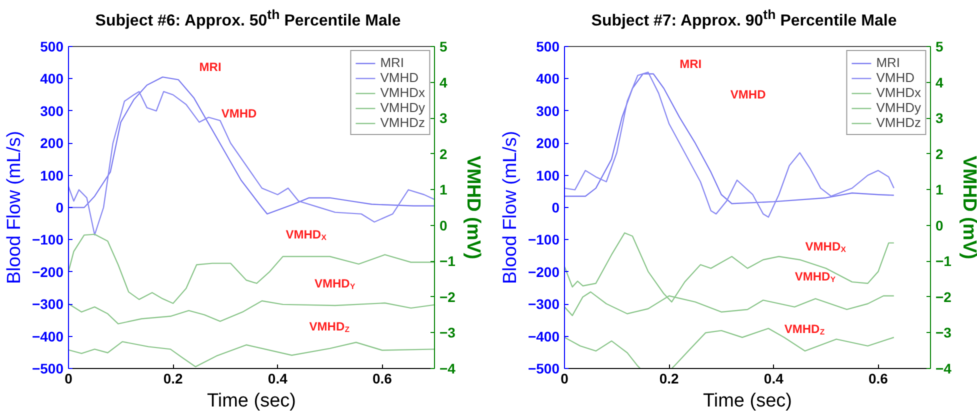  What do you see at coordinates (251, 354) in the screenshot?
I see `line-series` at bounding box center [251, 354].